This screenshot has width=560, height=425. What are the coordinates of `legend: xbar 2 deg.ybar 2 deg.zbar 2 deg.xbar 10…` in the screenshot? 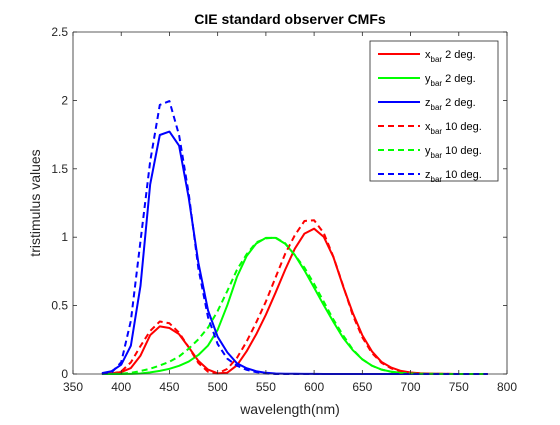 It's located at (434, 112).